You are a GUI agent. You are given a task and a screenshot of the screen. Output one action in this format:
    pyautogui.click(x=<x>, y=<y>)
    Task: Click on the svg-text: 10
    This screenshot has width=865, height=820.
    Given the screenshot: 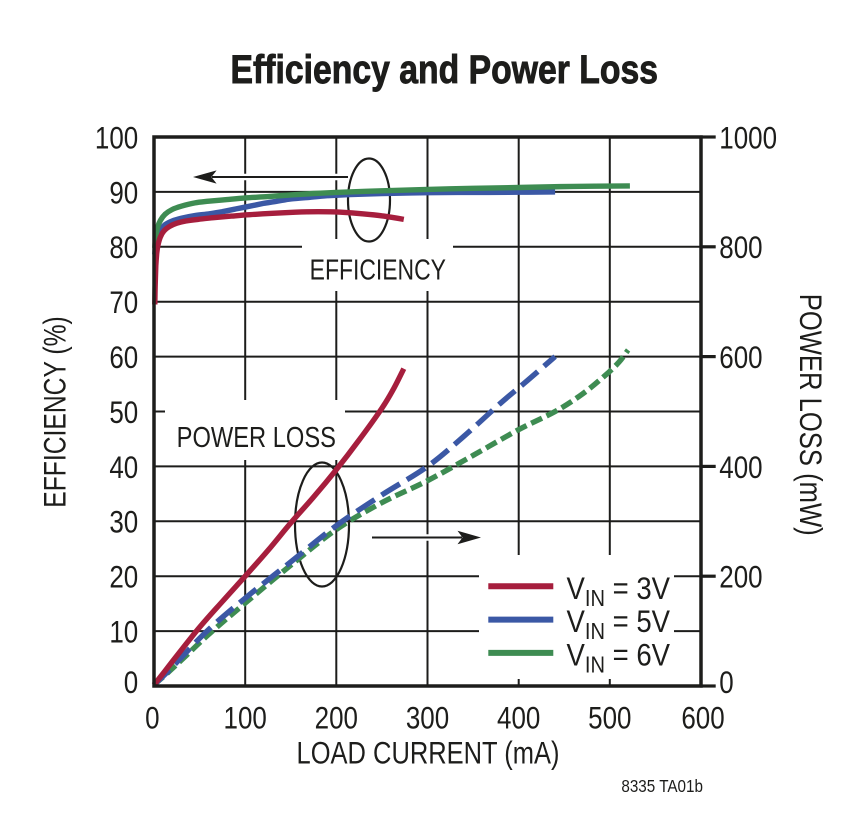 What is the action you would take?
    pyautogui.click(x=123, y=632)
    